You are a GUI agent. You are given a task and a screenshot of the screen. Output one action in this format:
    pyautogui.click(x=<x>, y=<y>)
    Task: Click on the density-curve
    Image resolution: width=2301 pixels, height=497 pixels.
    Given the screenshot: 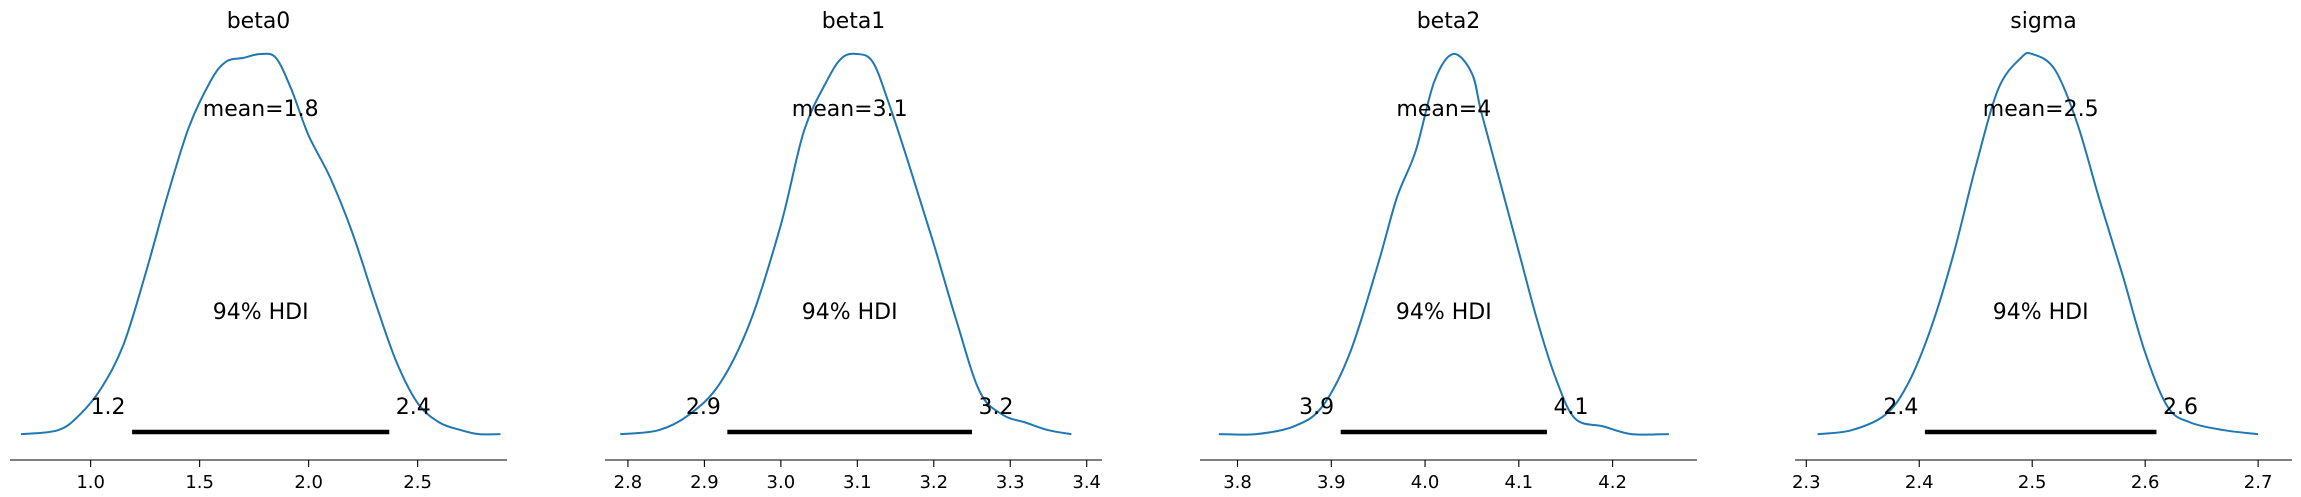 What is the action you would take?
    pyautogui.click(x=2038, y=243)
    